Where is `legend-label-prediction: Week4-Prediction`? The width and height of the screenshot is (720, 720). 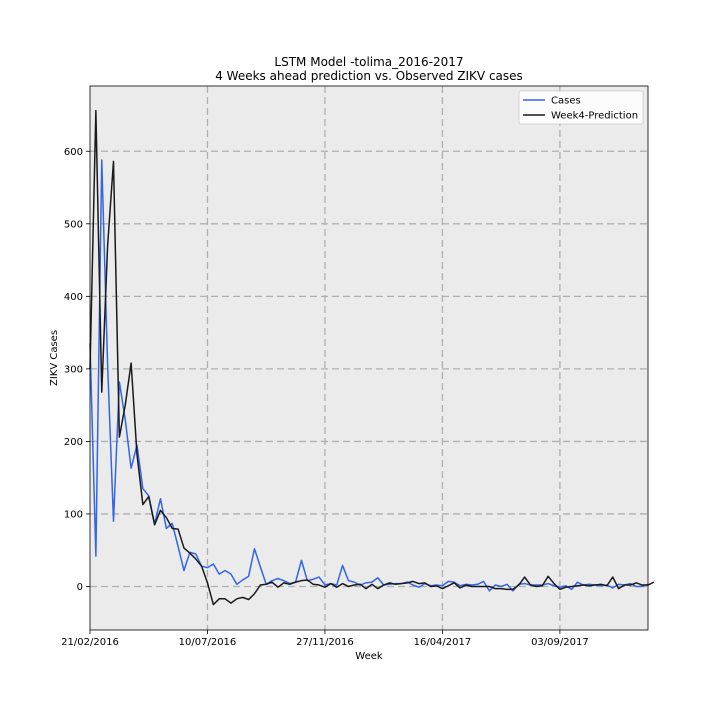 legend-label-prediction: Week4-Prediction is located at coordinates (594, 116).